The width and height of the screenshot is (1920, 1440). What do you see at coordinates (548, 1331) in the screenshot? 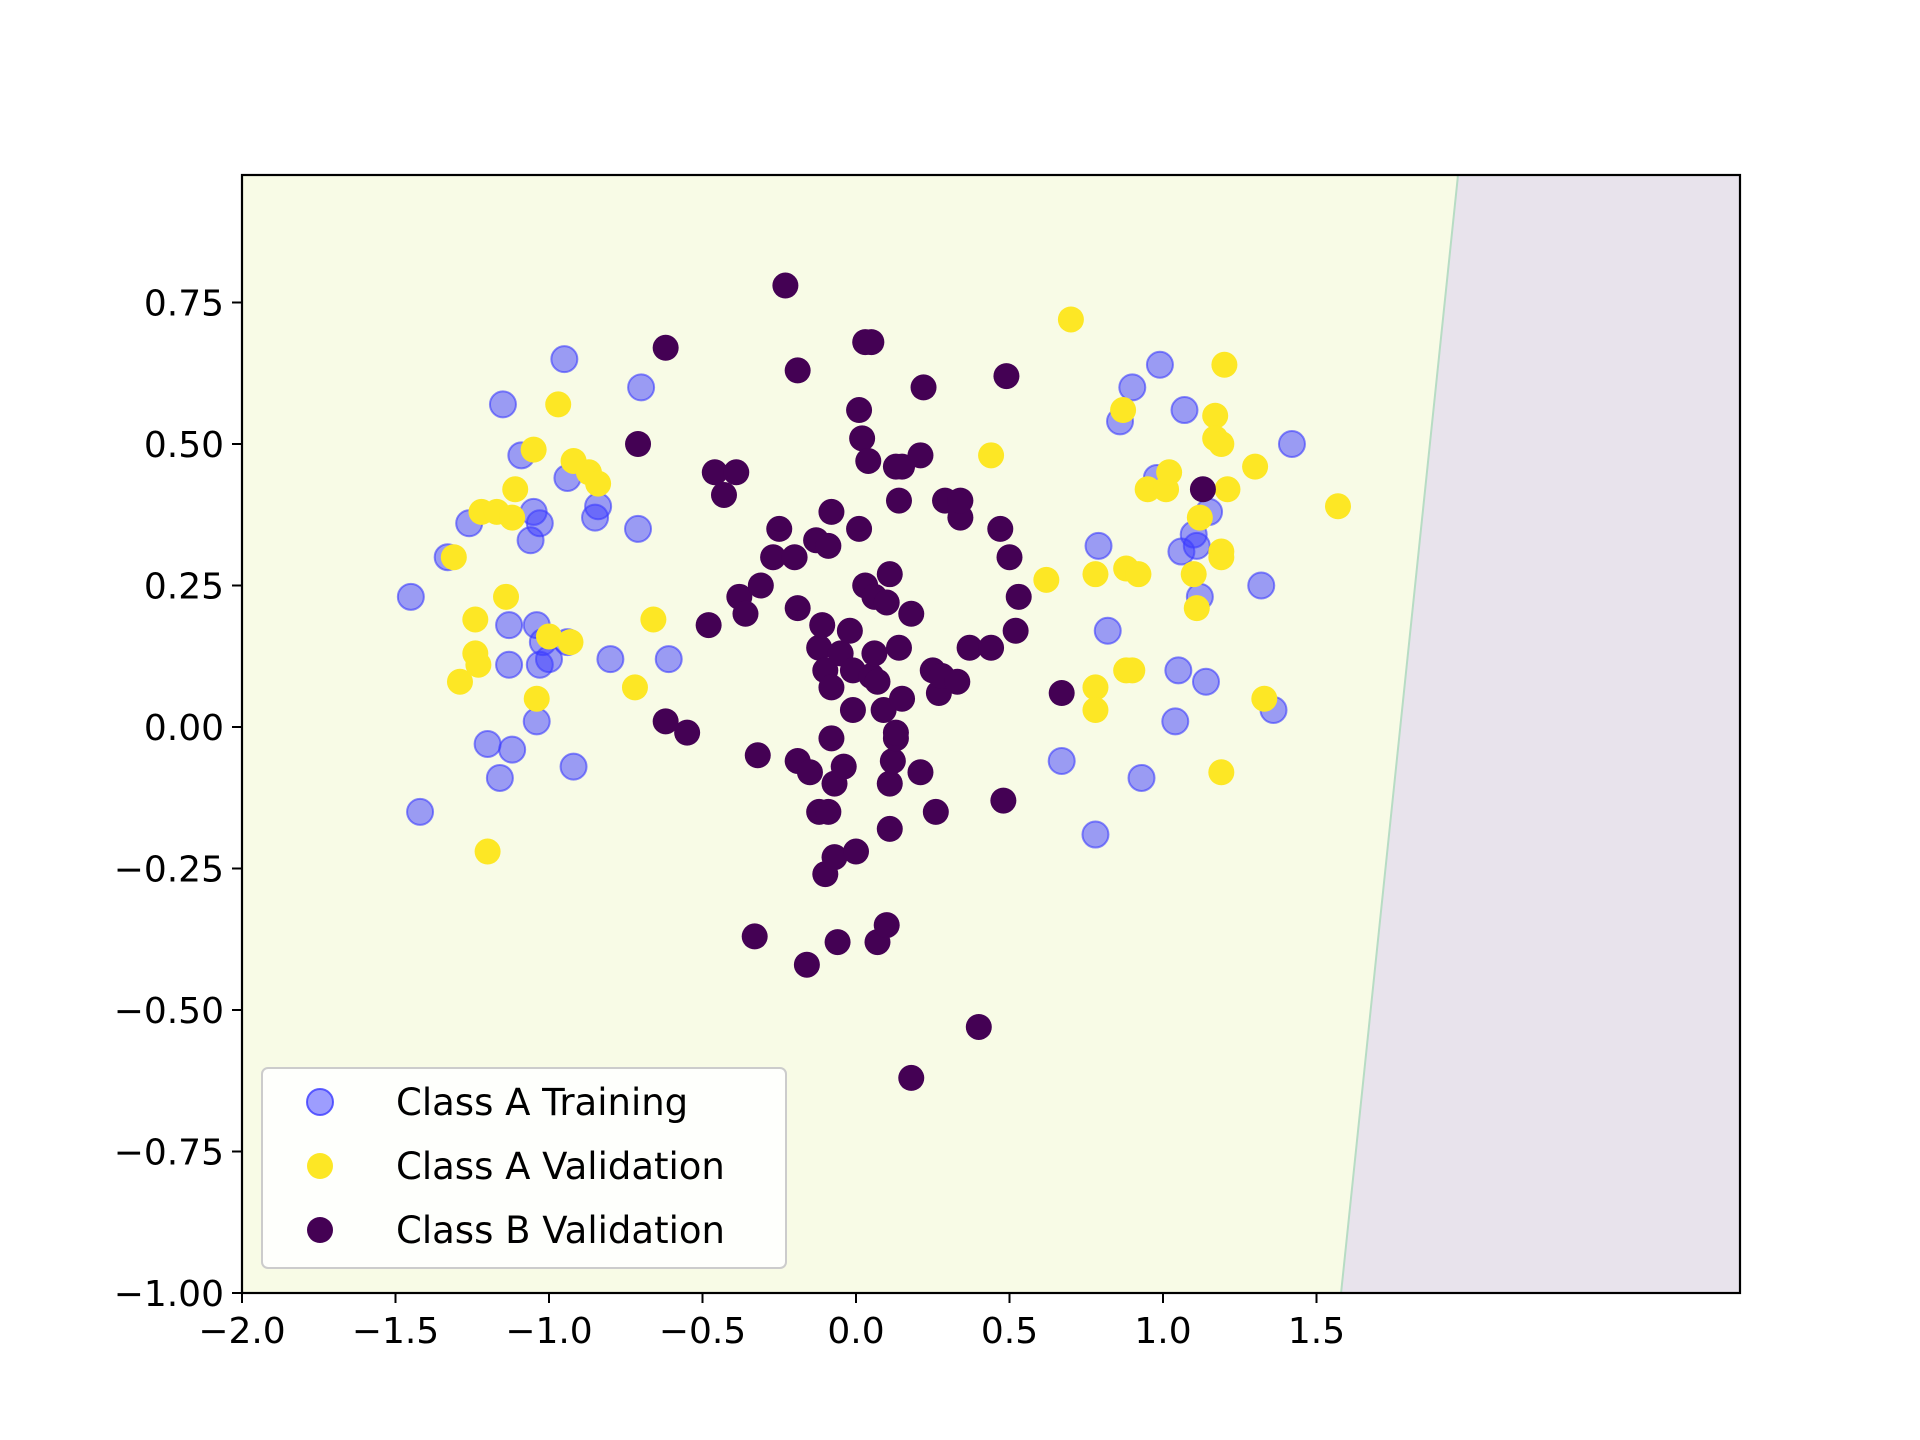
I see `x-tick-label: −1.0` at bounding box center [548, 1331].